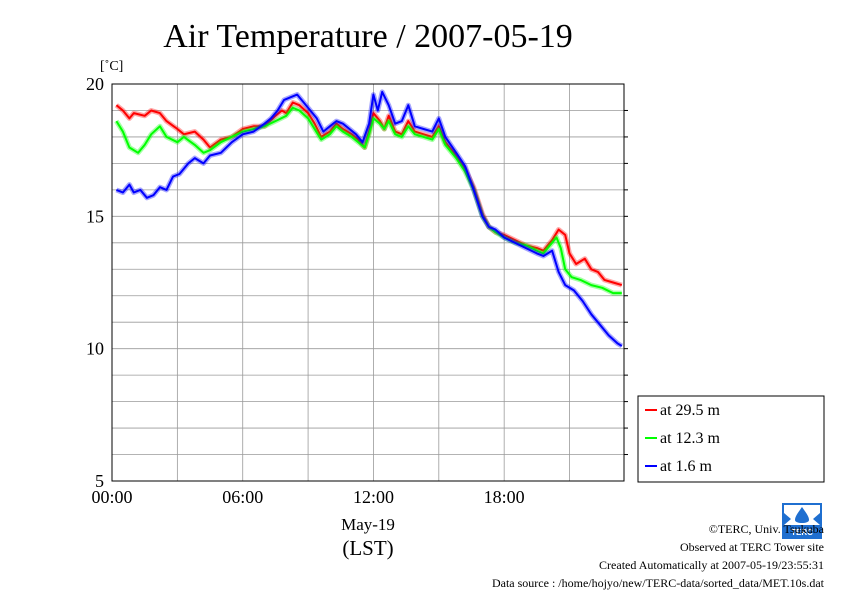 This screenshot has height=595, width=842. What do you see at coordinates (367, 548) in the screenshot?
I see `x-axis-unit-label: (LST)` at bounding box center [367, 548].